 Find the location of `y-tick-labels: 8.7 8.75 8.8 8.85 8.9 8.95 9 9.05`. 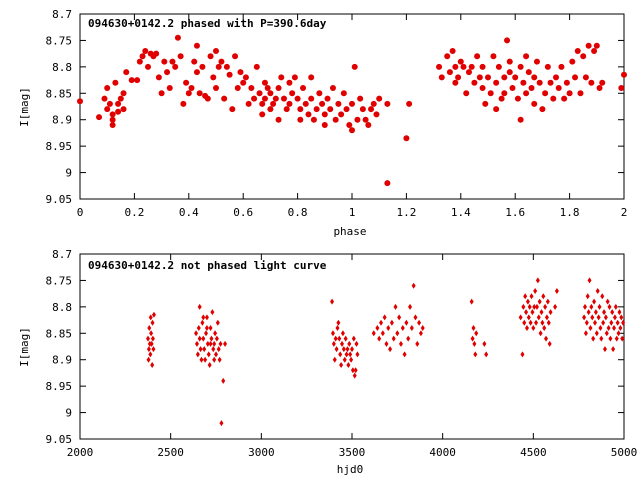

y-tick-labels: 8.7 8.75 8.8 8.85 8.9 8.95 9 9.05 is located at coordinates (59, 347).